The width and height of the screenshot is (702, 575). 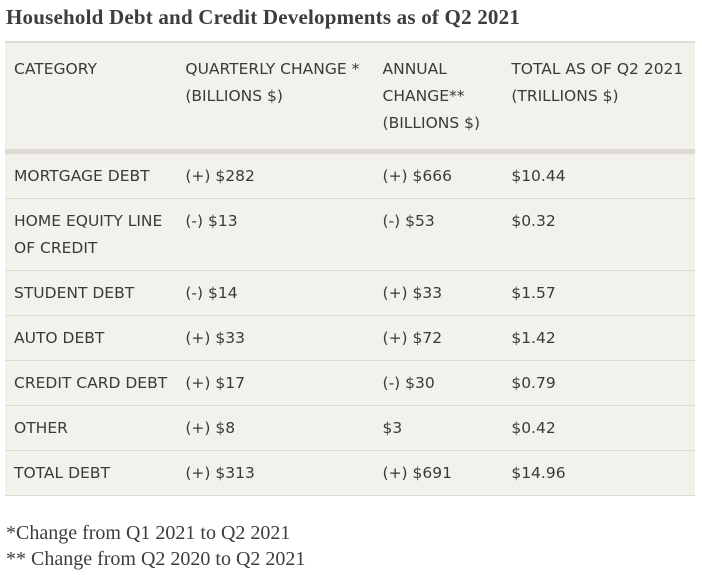 What do you see at coordinates (350, 175) in the screenshot?
I see `table-row: MORTGAGE DEBT (+) $282 (+) $666 $10.44` at bounding box center [350, 175].